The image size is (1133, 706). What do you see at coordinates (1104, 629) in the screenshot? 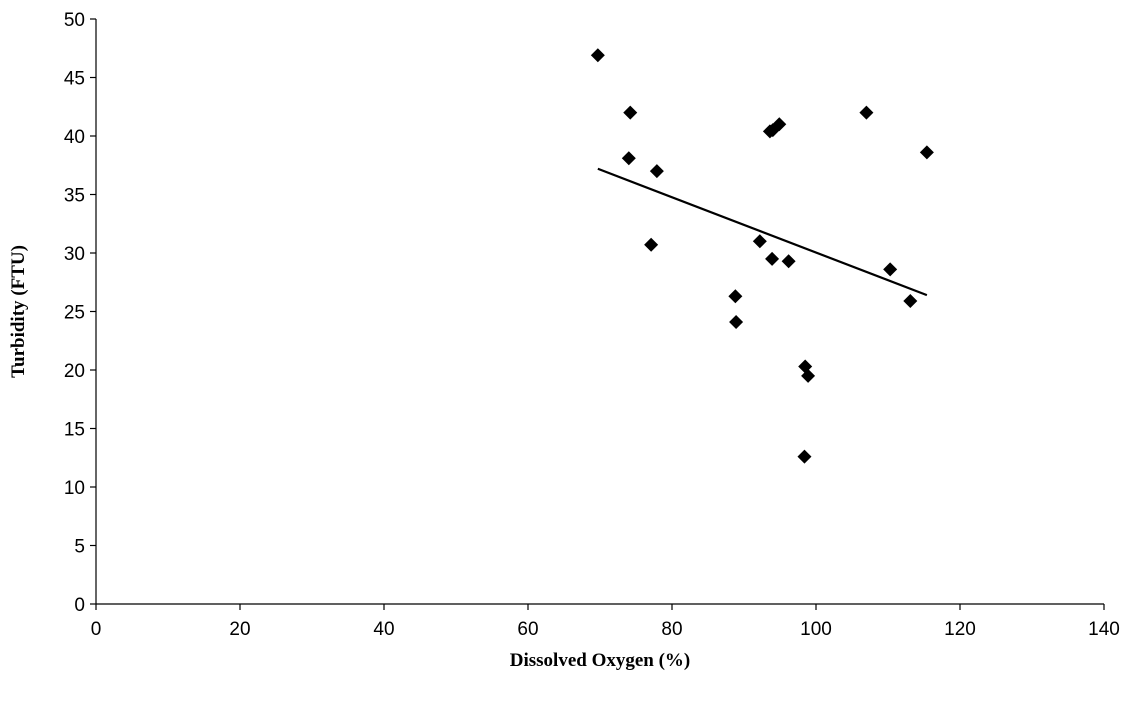
I see `x-tick-label: 140` at bounding box center [1104, 629].